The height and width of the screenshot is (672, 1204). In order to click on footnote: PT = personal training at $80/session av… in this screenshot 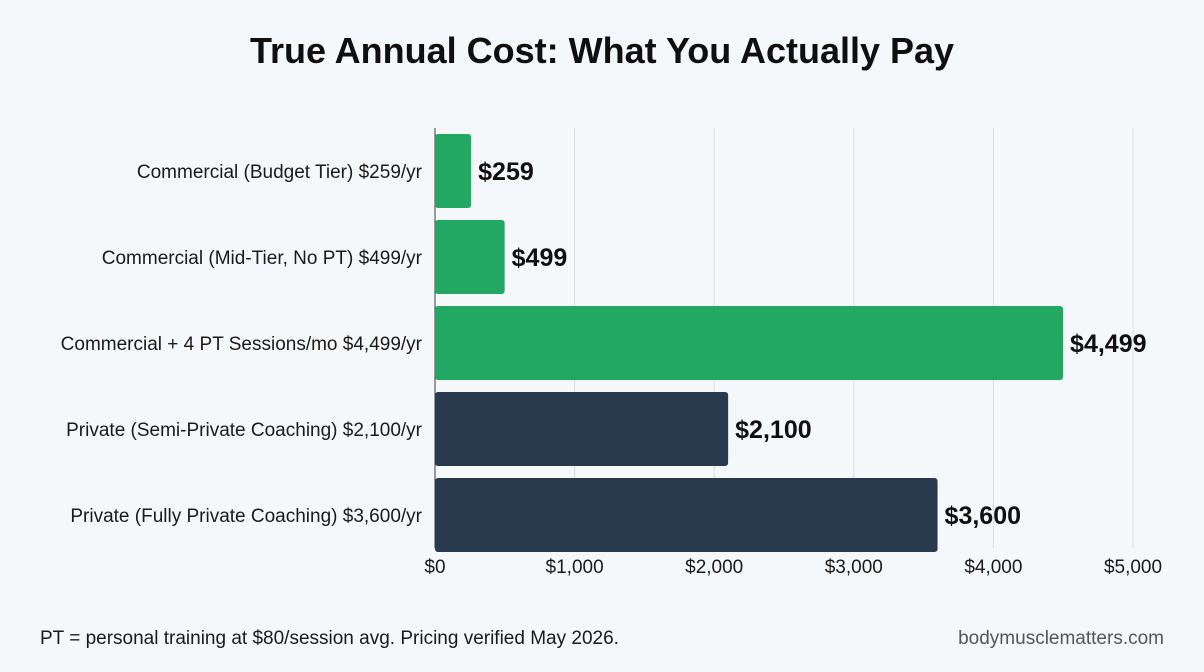, I will do `click(329, 638)`.